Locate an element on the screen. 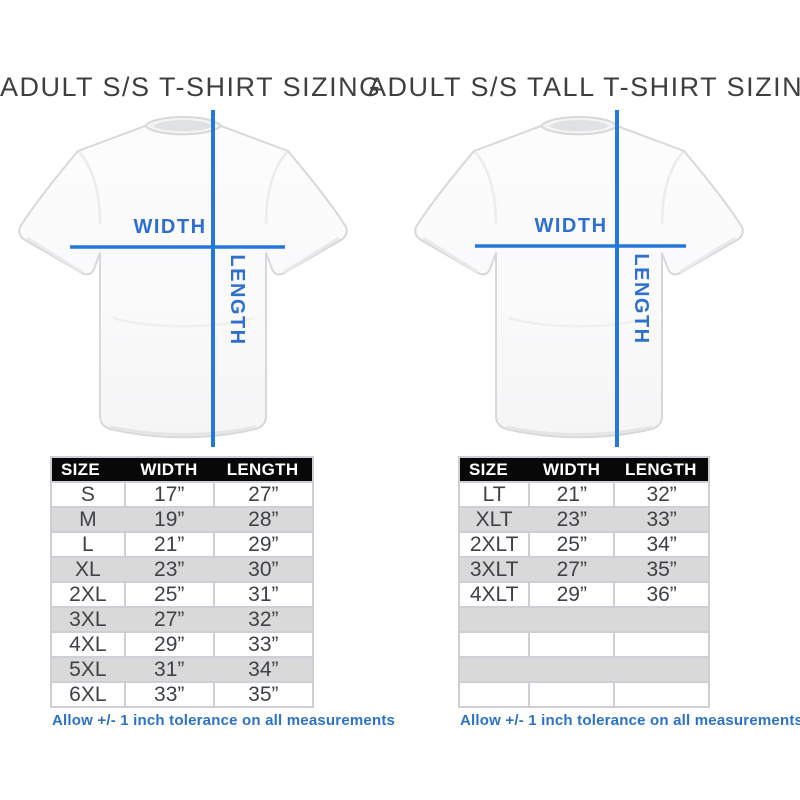 The image size is (800, 800). table-cell: XL is located at coordinates (88, 569).